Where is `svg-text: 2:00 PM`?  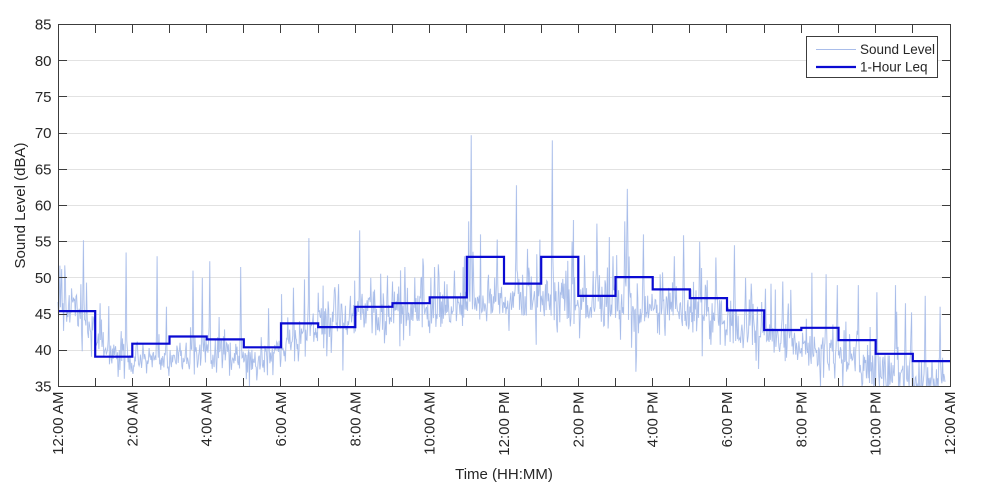 svg-text: 2:00 PM is located at coordinates (578, 420).